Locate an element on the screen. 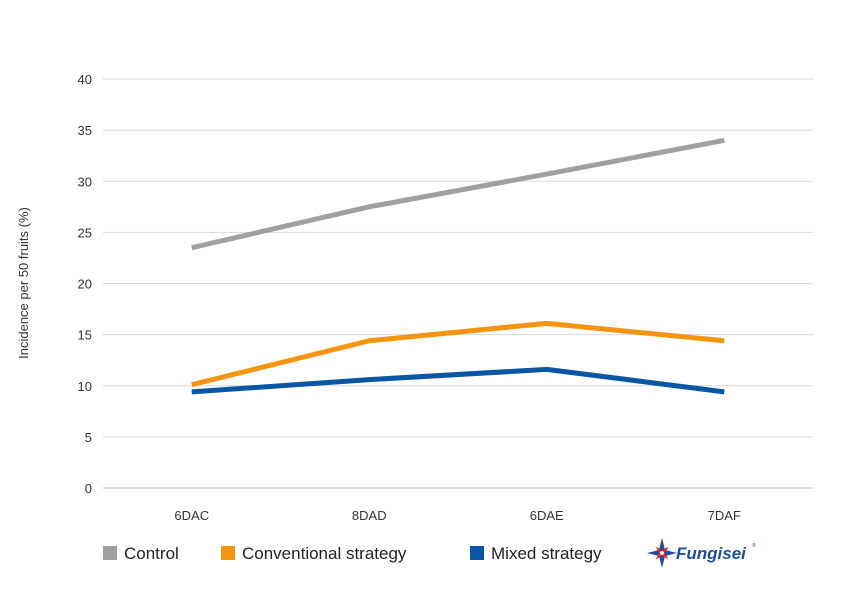 Image resolution: width=842 pixels, height=595 pixels. legend-label-1: Conventional strategy is located at coordinates (324, 553).